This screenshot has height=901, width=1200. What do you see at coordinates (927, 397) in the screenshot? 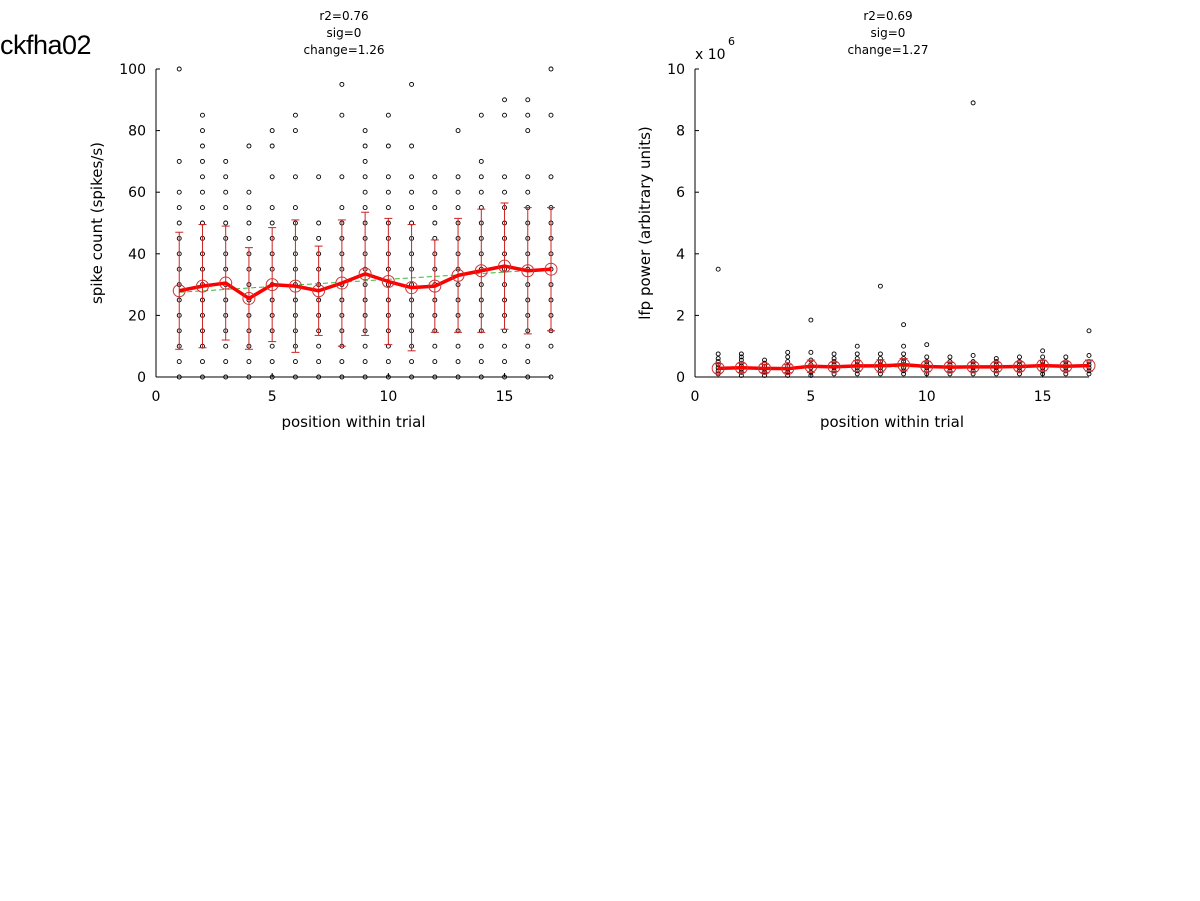
I see `chart-2-x-tick-label: 10` at bounding box center [927, 397].